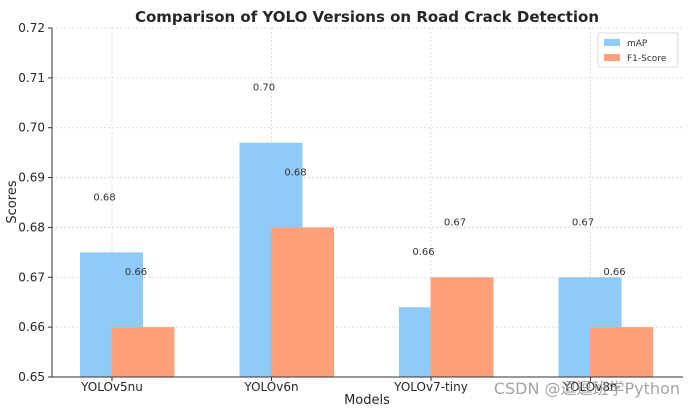 The width and height of the screenshot is (694, 408). Describe the element at coordinates (589, 387) in the screenshot. I see `x-tick-label: YOLOv8n` at that location.